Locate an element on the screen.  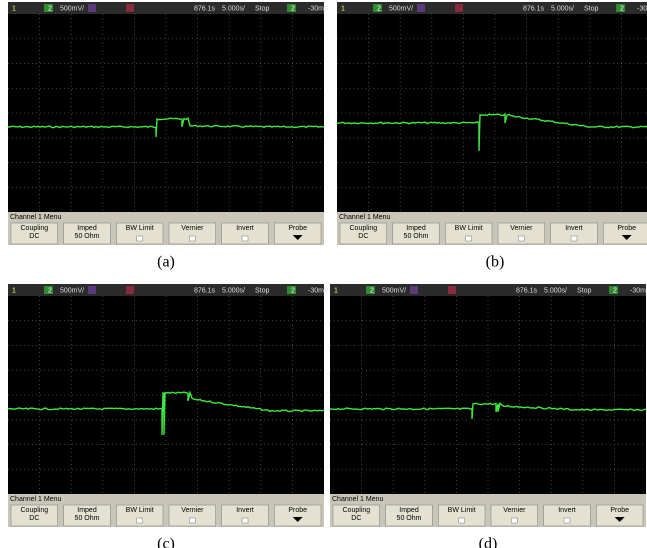
caption: (d) is located at coordinates (488, 542).